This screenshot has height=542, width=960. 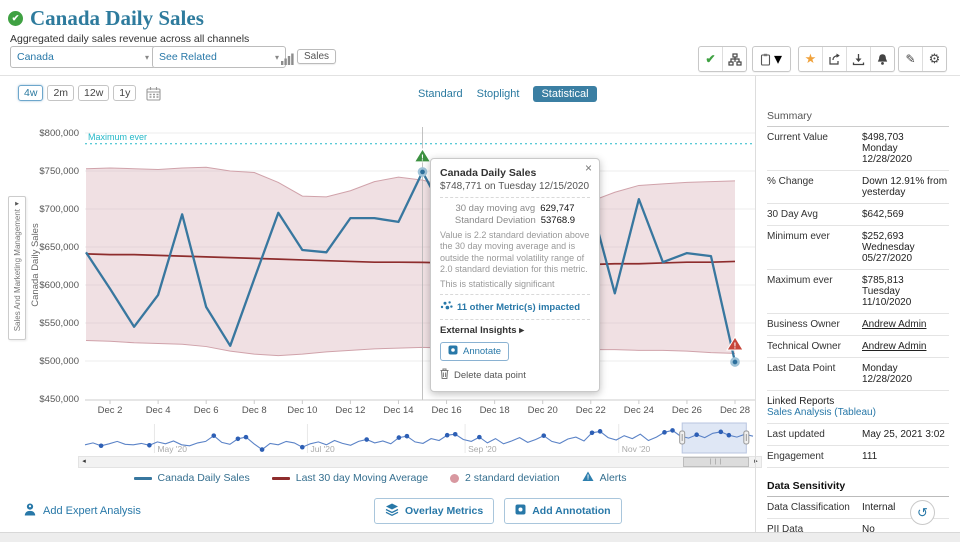 I want to click on share-icon, so click(x=834, y=59).